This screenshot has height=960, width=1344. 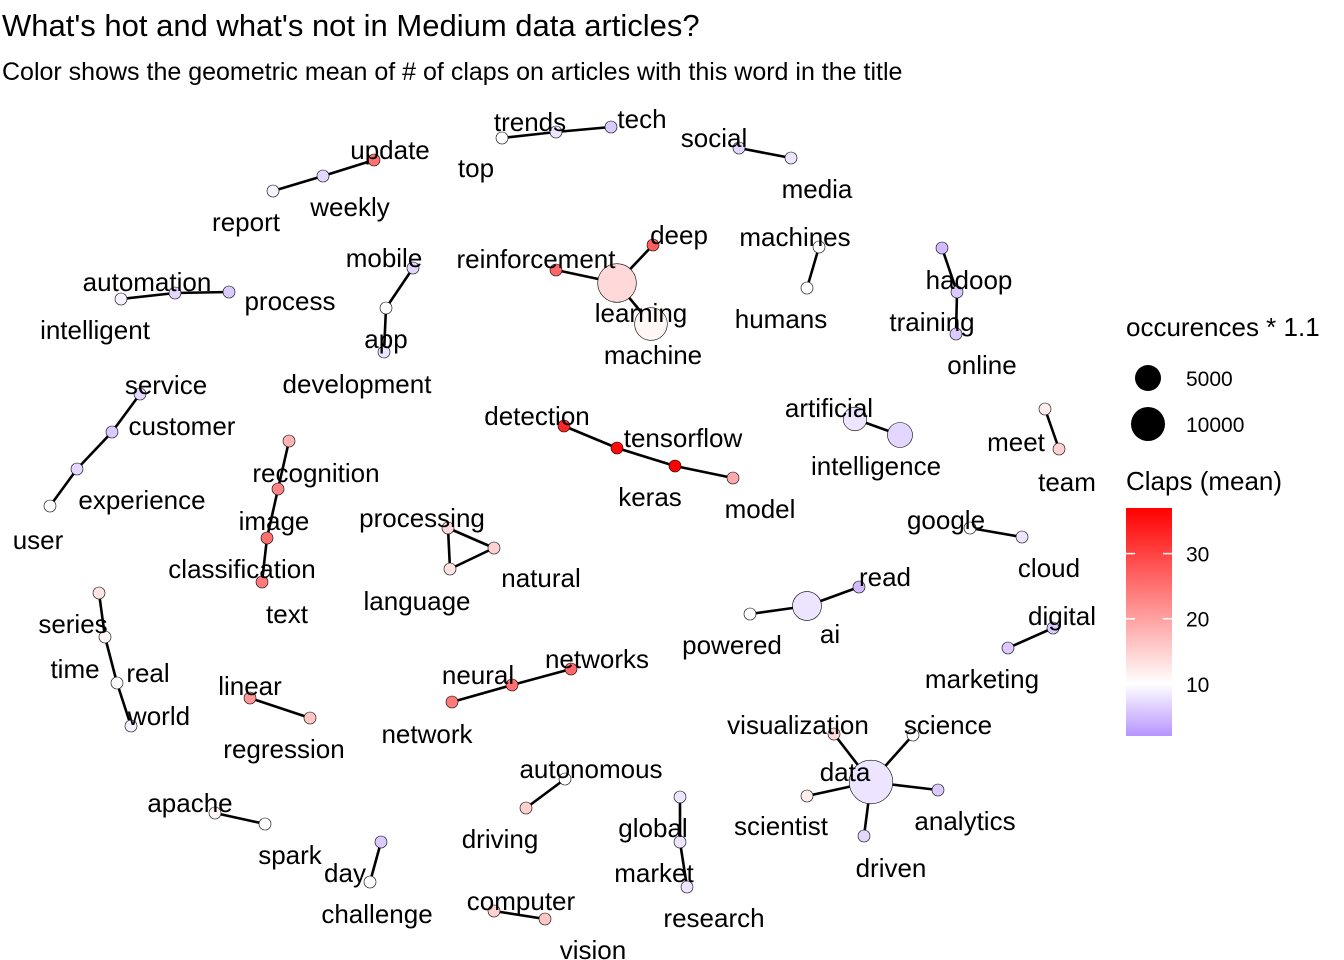 I want to click on size-legend-label-small: 5000, so click(x=1209, y=379).